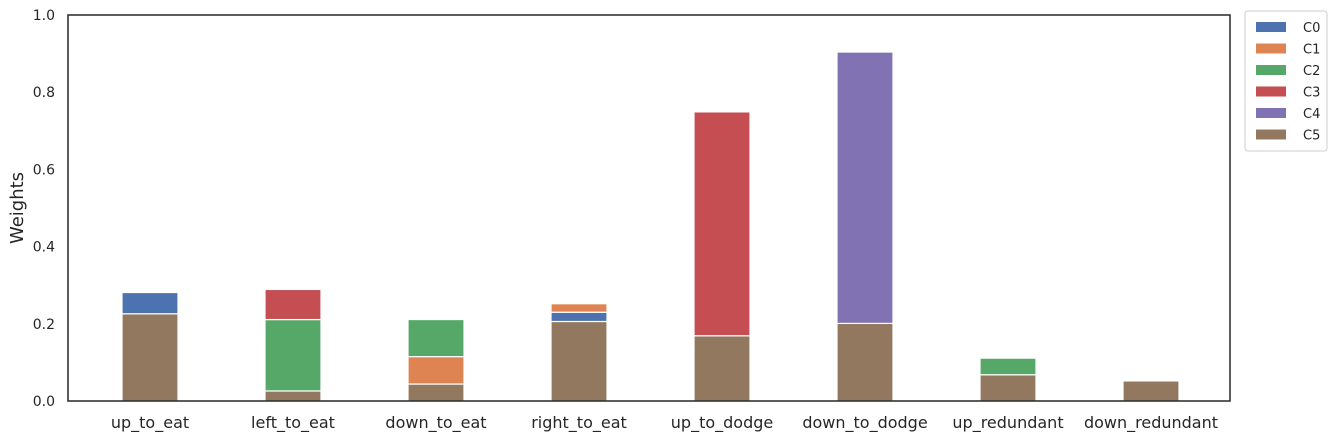 Image resolution: width=1338 pixels, height=442 pixels. Describe the element at coordinates (865, 188) in the screenshot. I see `bar-down_to_dodge-C4` at that location.